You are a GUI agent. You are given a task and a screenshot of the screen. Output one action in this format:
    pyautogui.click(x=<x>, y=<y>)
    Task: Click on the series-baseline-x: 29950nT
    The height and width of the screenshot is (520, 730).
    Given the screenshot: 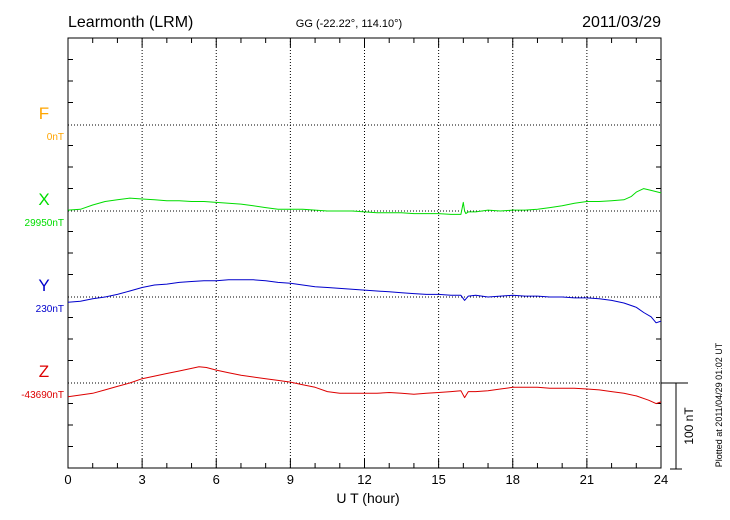 What is the action you would take?
    pyautogui.click(x=44, y=223)
    